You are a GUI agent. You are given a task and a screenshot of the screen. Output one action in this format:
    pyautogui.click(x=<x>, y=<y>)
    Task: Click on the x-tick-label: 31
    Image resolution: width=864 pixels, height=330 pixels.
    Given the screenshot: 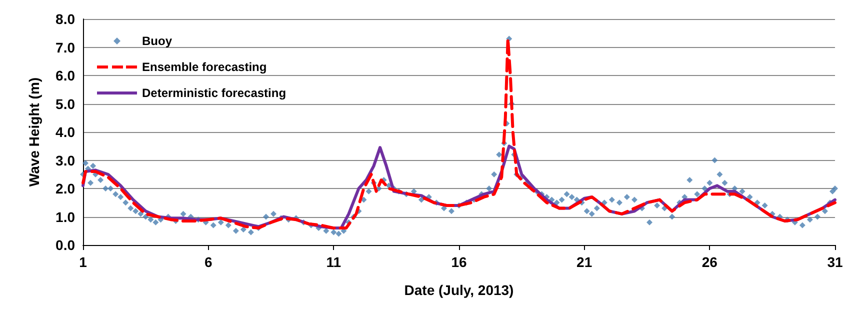 What is the action you would take?
    pyautogui.click(x=835, y=262)
    